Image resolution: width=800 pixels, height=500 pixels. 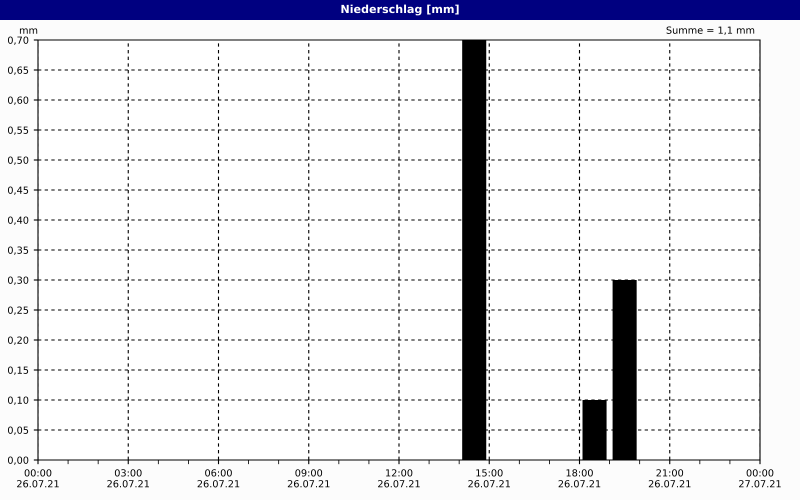 I want to click on x-tick-label: 15:00 26.07.21, so click(x=489, y=478).